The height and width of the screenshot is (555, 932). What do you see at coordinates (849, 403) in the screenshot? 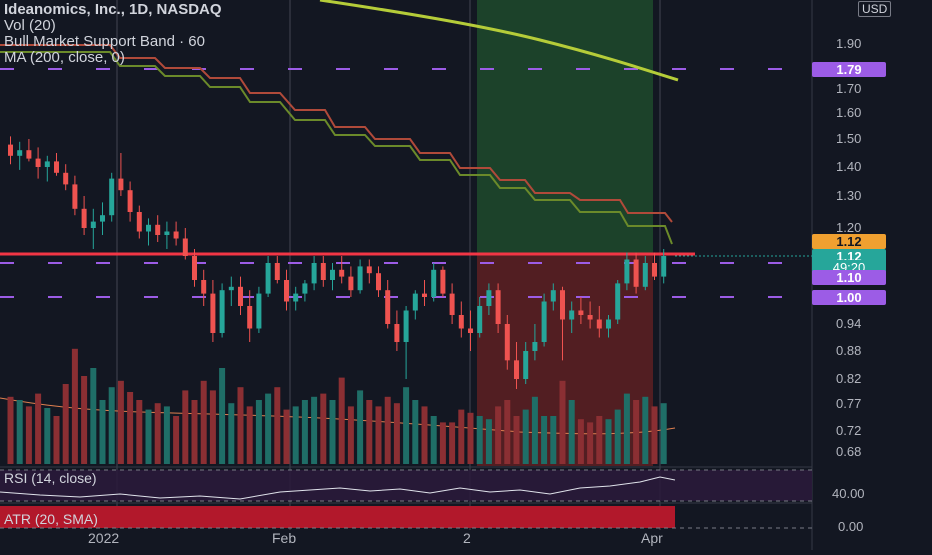
I see `price-axis-tick: 0.77` at bounding box center [849, 403].